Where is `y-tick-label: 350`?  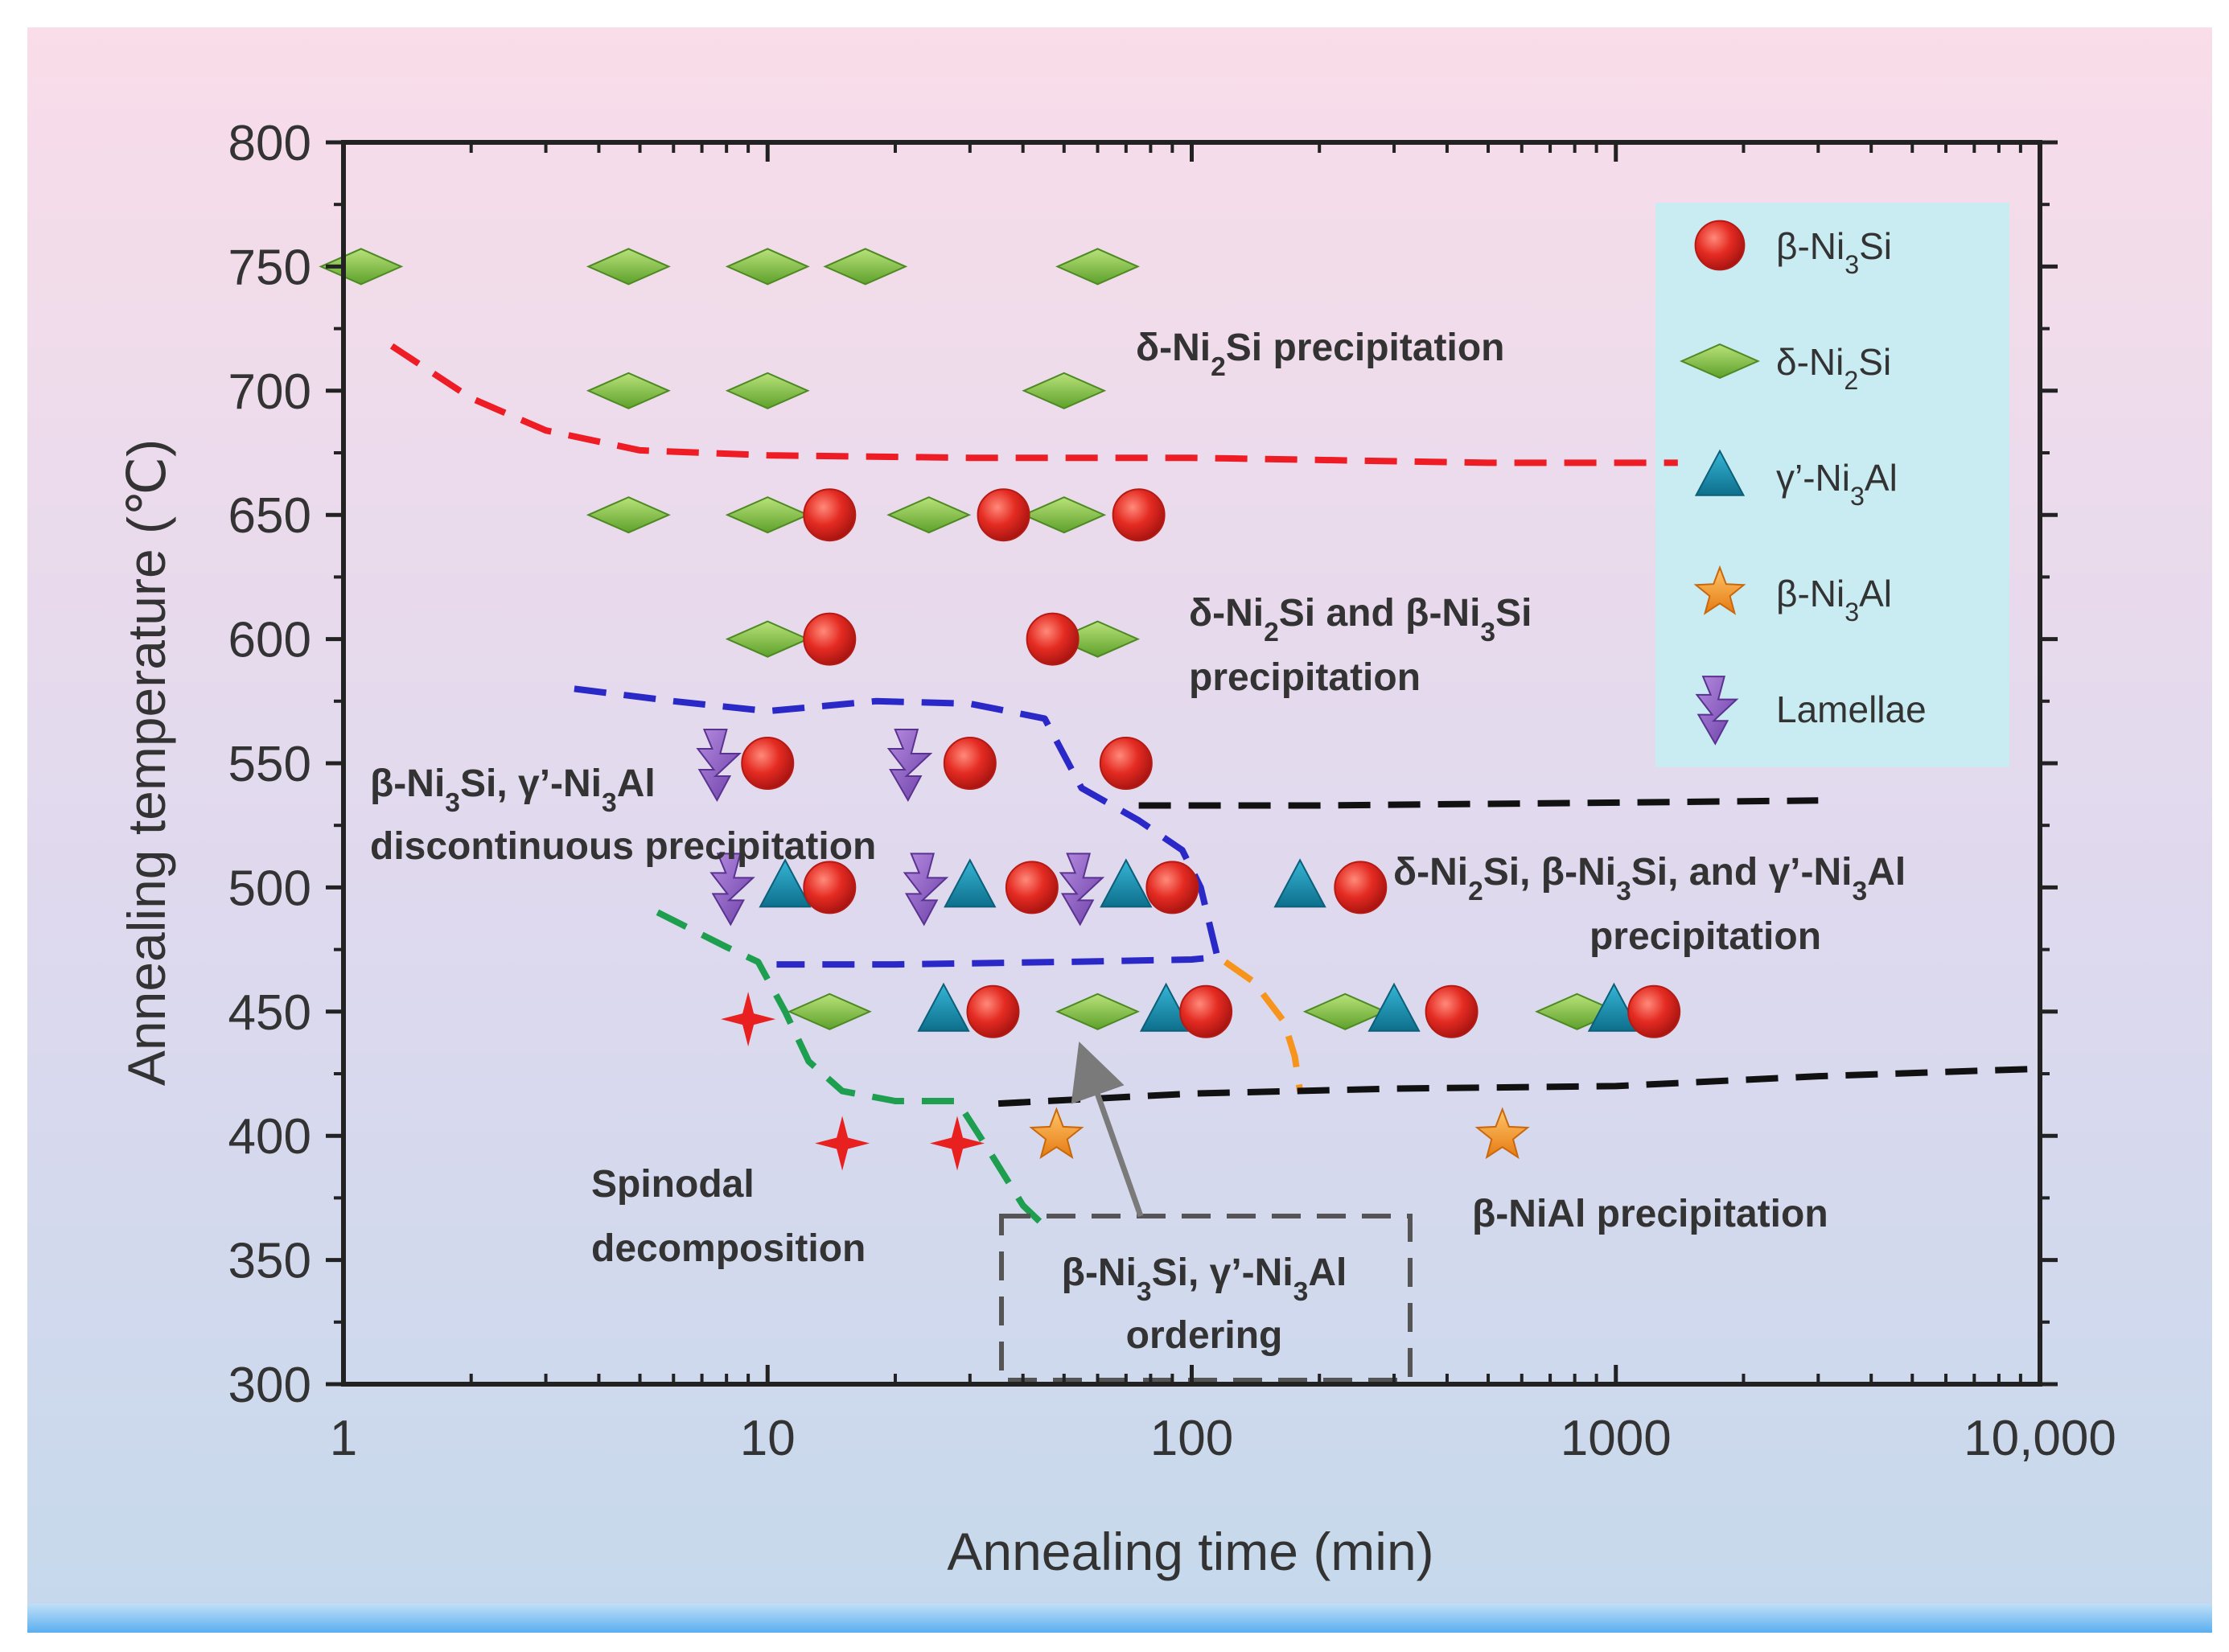 y-tick-label: 350 is located at coordinates (270, 1261).